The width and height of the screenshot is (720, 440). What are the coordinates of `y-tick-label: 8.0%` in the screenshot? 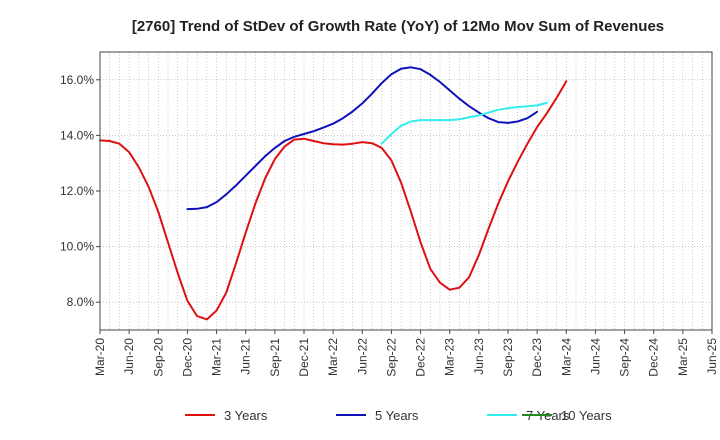 It's located at (81, 302).